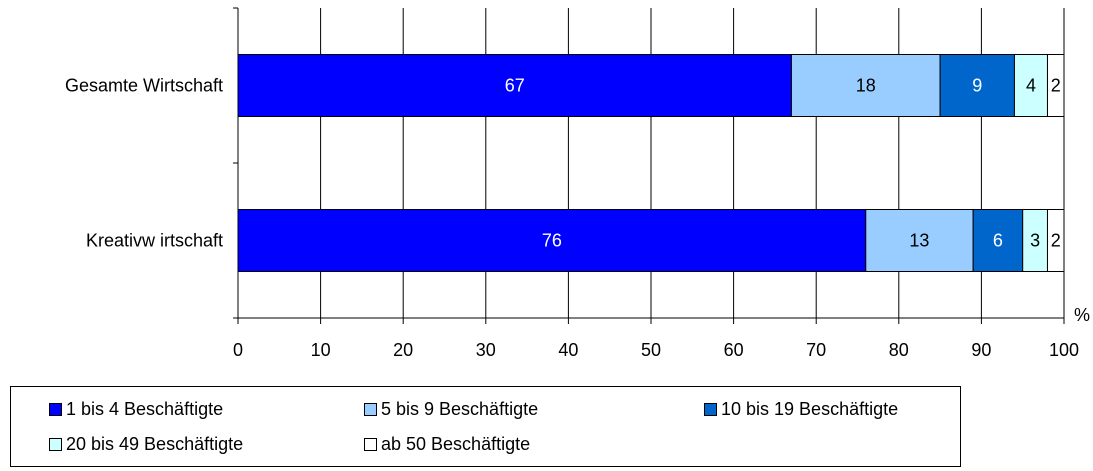 The image size is (1093, 471). I want to click on data-label-gesamte-wirtschaft-1-bis-4-besch-ftigte: 67, so click(515, 86).